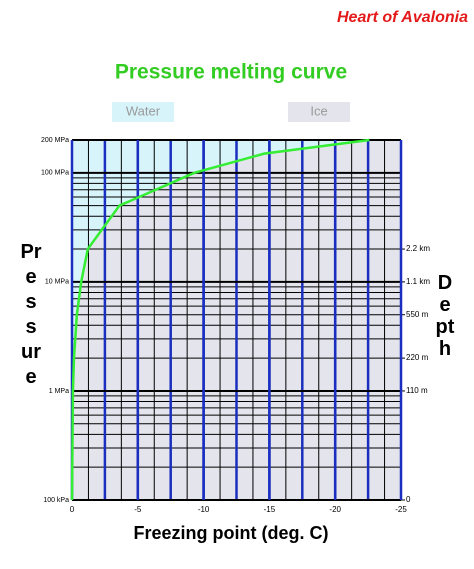  Describe the element at coordinates (401, 509) in the screenshot. I see `x-tick-label: -25` at that location.